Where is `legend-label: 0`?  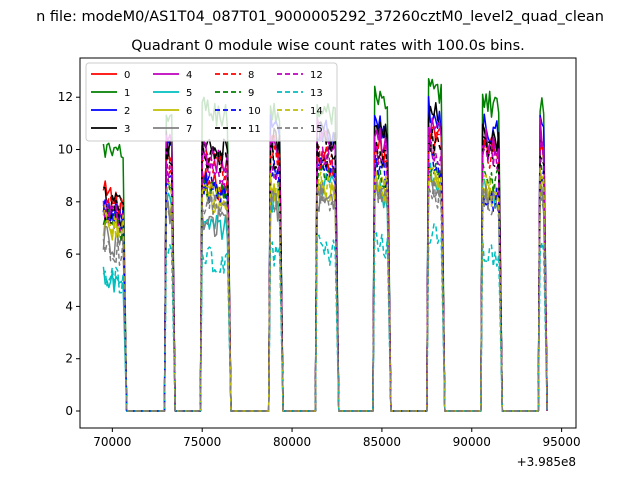
legend-label: 0 is located at coordinates (127, 75).